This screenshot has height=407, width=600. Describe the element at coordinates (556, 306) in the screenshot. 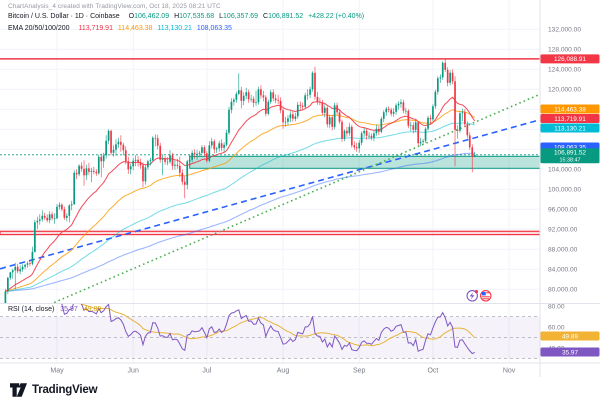

I see `svg-text: 80.00` at that location.